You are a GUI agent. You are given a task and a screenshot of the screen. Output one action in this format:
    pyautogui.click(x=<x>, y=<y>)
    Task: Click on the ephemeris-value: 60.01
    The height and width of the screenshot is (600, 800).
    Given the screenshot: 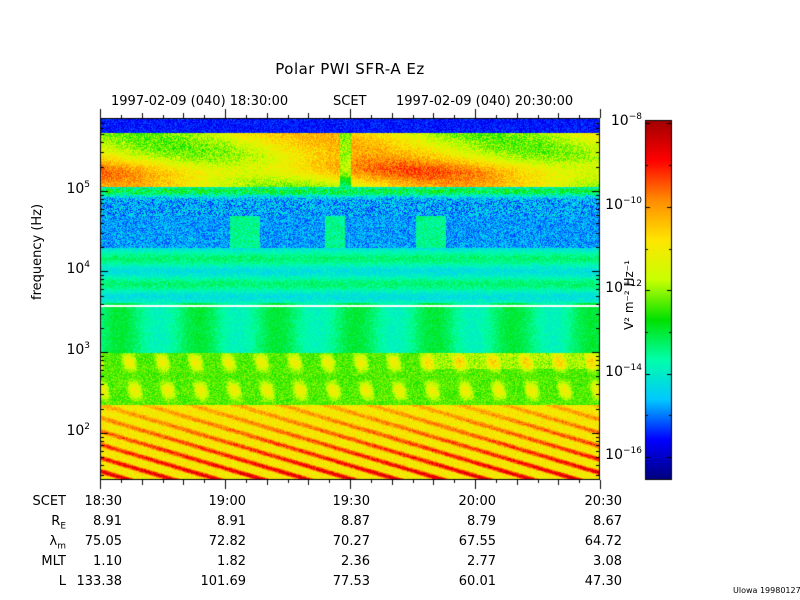 What is the action you would take?
    pyautogui.click(x=477, y=581)
    